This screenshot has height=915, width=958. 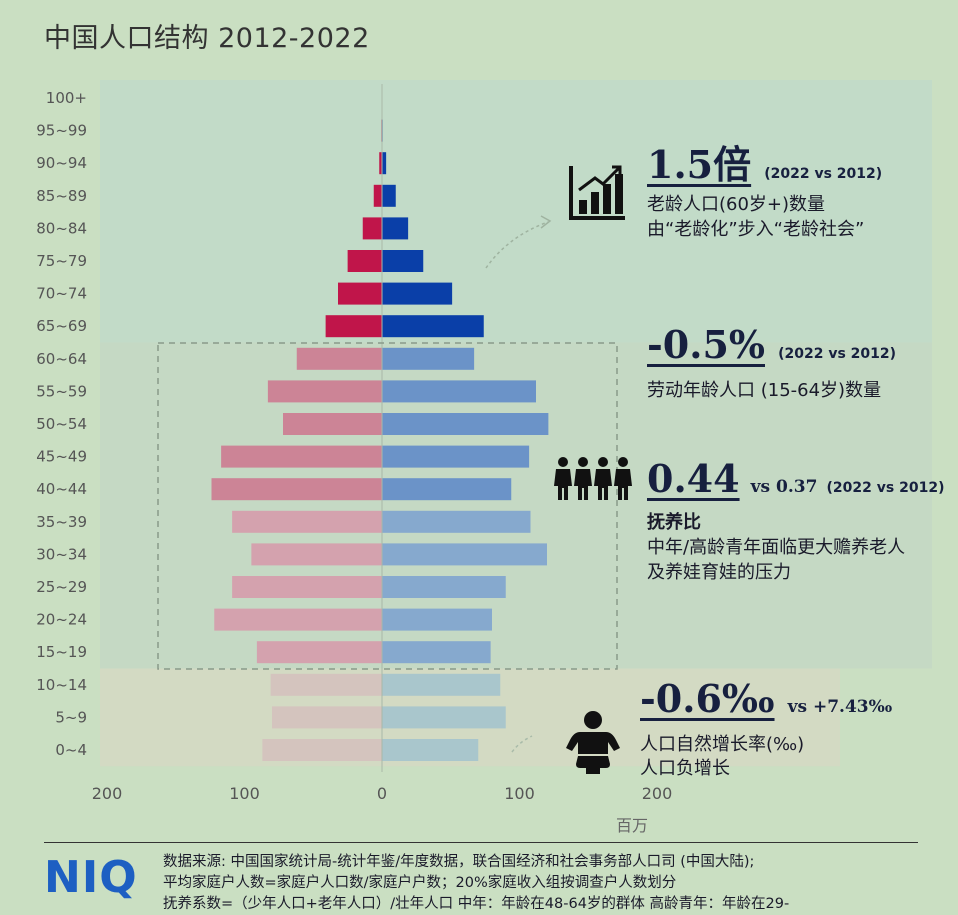 I want to click on bar-female-90~94, so click(x=380, y=163).